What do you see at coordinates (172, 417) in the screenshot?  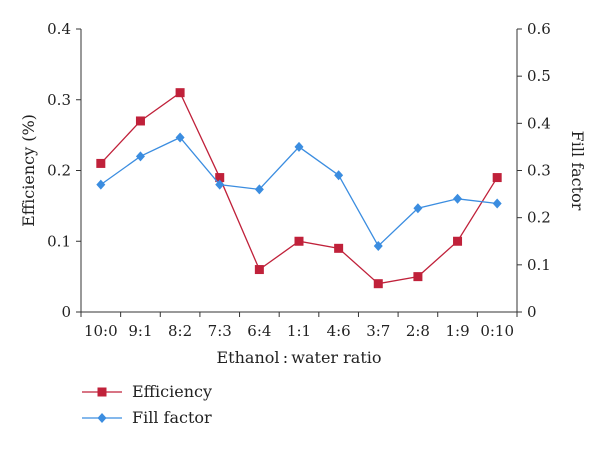 I see `legend-label-fill-factor: Fill factor` at bounding box center [172, 417].